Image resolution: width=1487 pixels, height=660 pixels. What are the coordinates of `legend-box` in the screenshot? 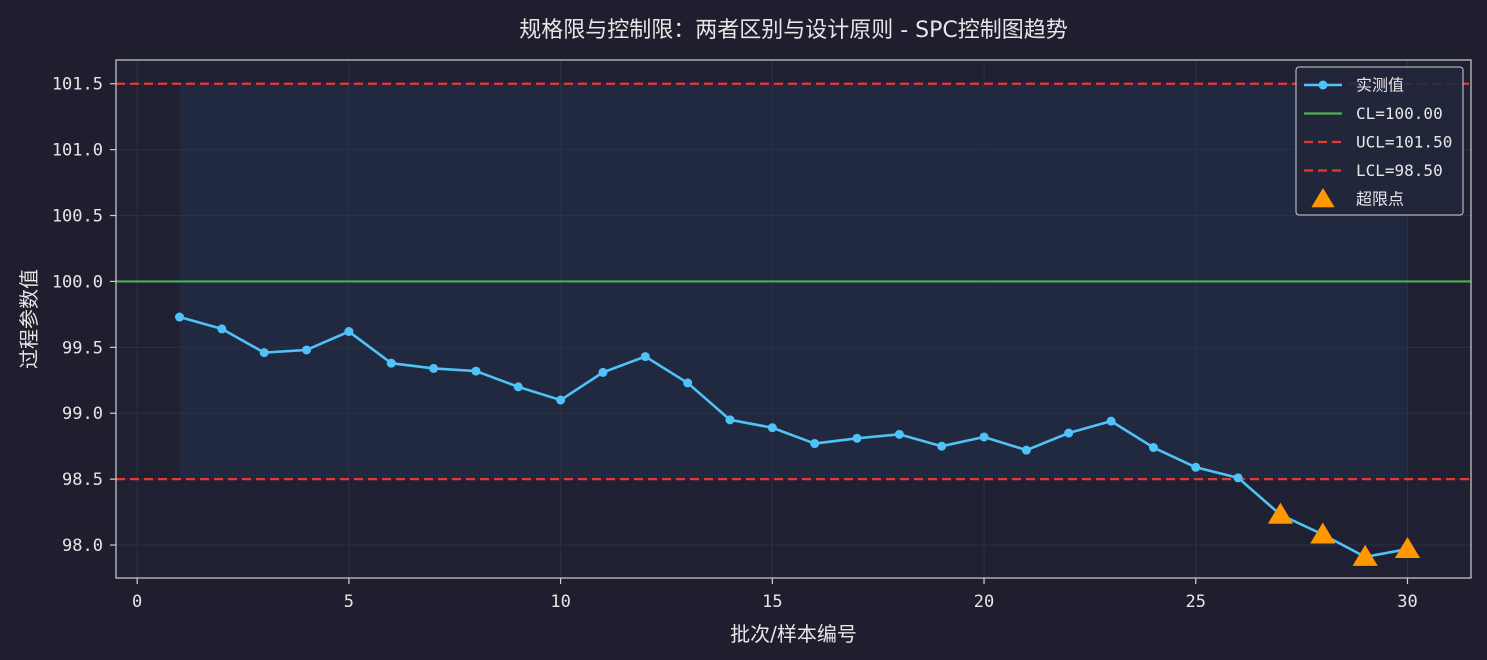 It's located at (1379, 141).